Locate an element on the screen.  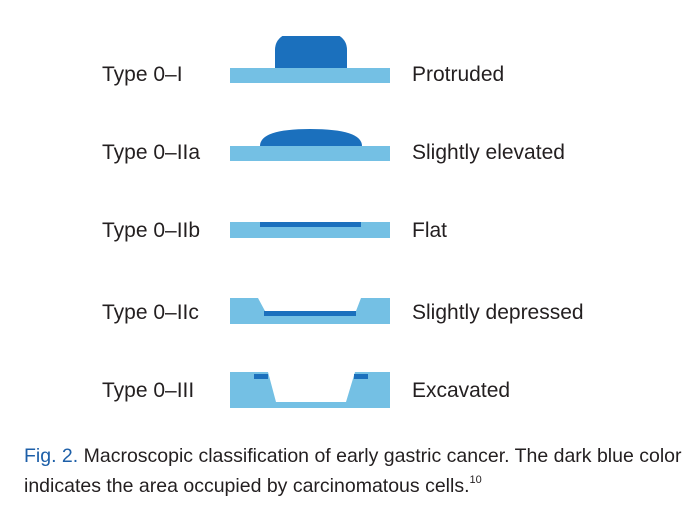
type-label: Type 0–III is located at coordinates (148, 390).